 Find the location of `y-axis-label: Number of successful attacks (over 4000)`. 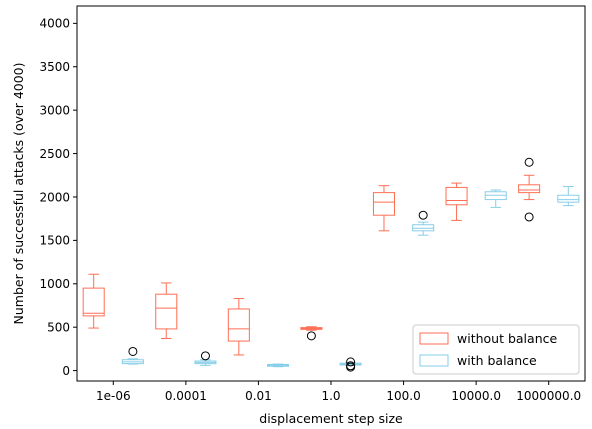

y-axis-label: Number of successful attacks (over 4000) is located at coordinates (18, 193).